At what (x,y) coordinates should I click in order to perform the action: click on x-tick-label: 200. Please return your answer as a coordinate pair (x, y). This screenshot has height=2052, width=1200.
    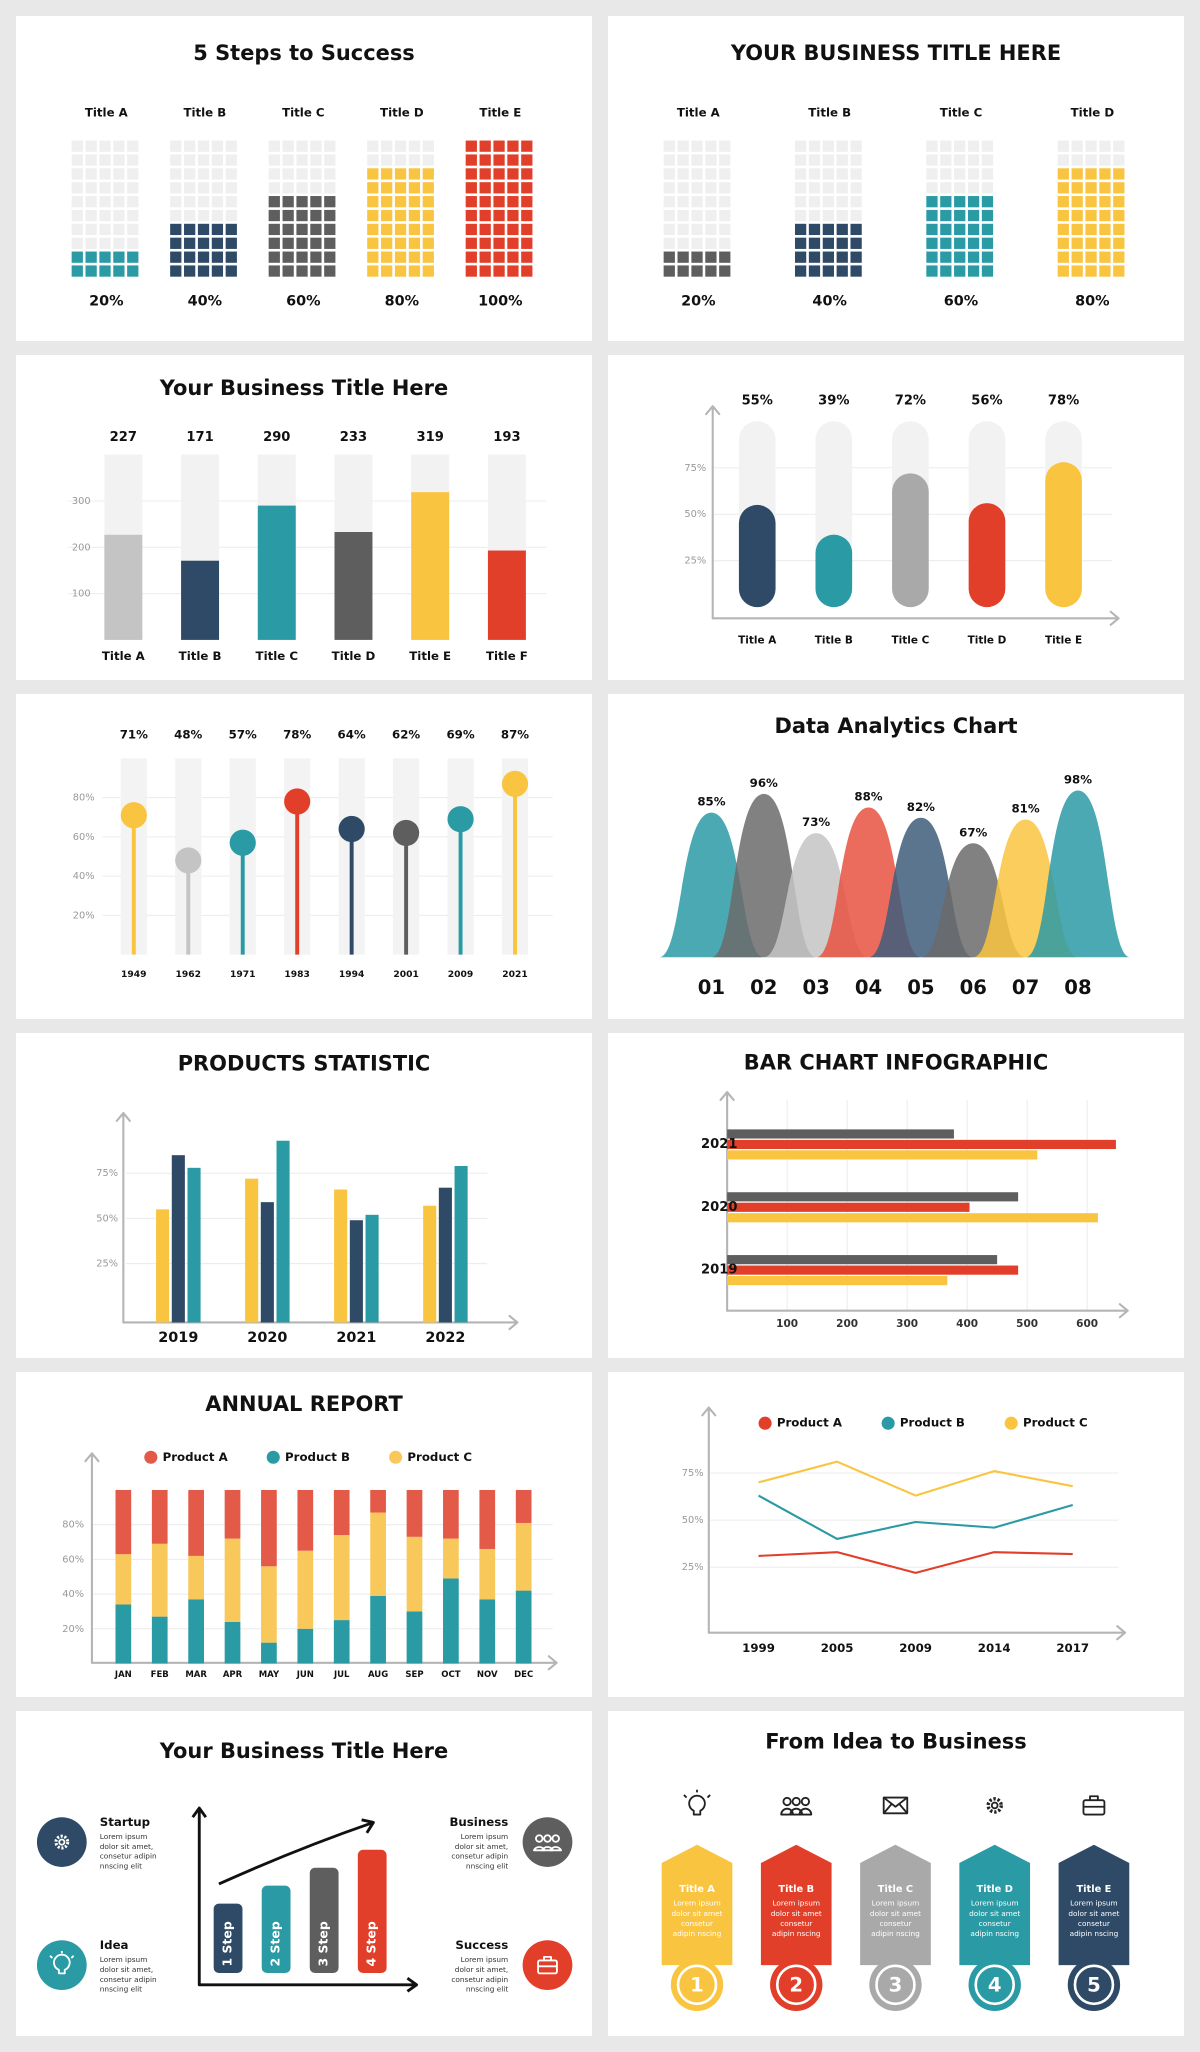
    Looking at the image, I should click on (847, 1324).